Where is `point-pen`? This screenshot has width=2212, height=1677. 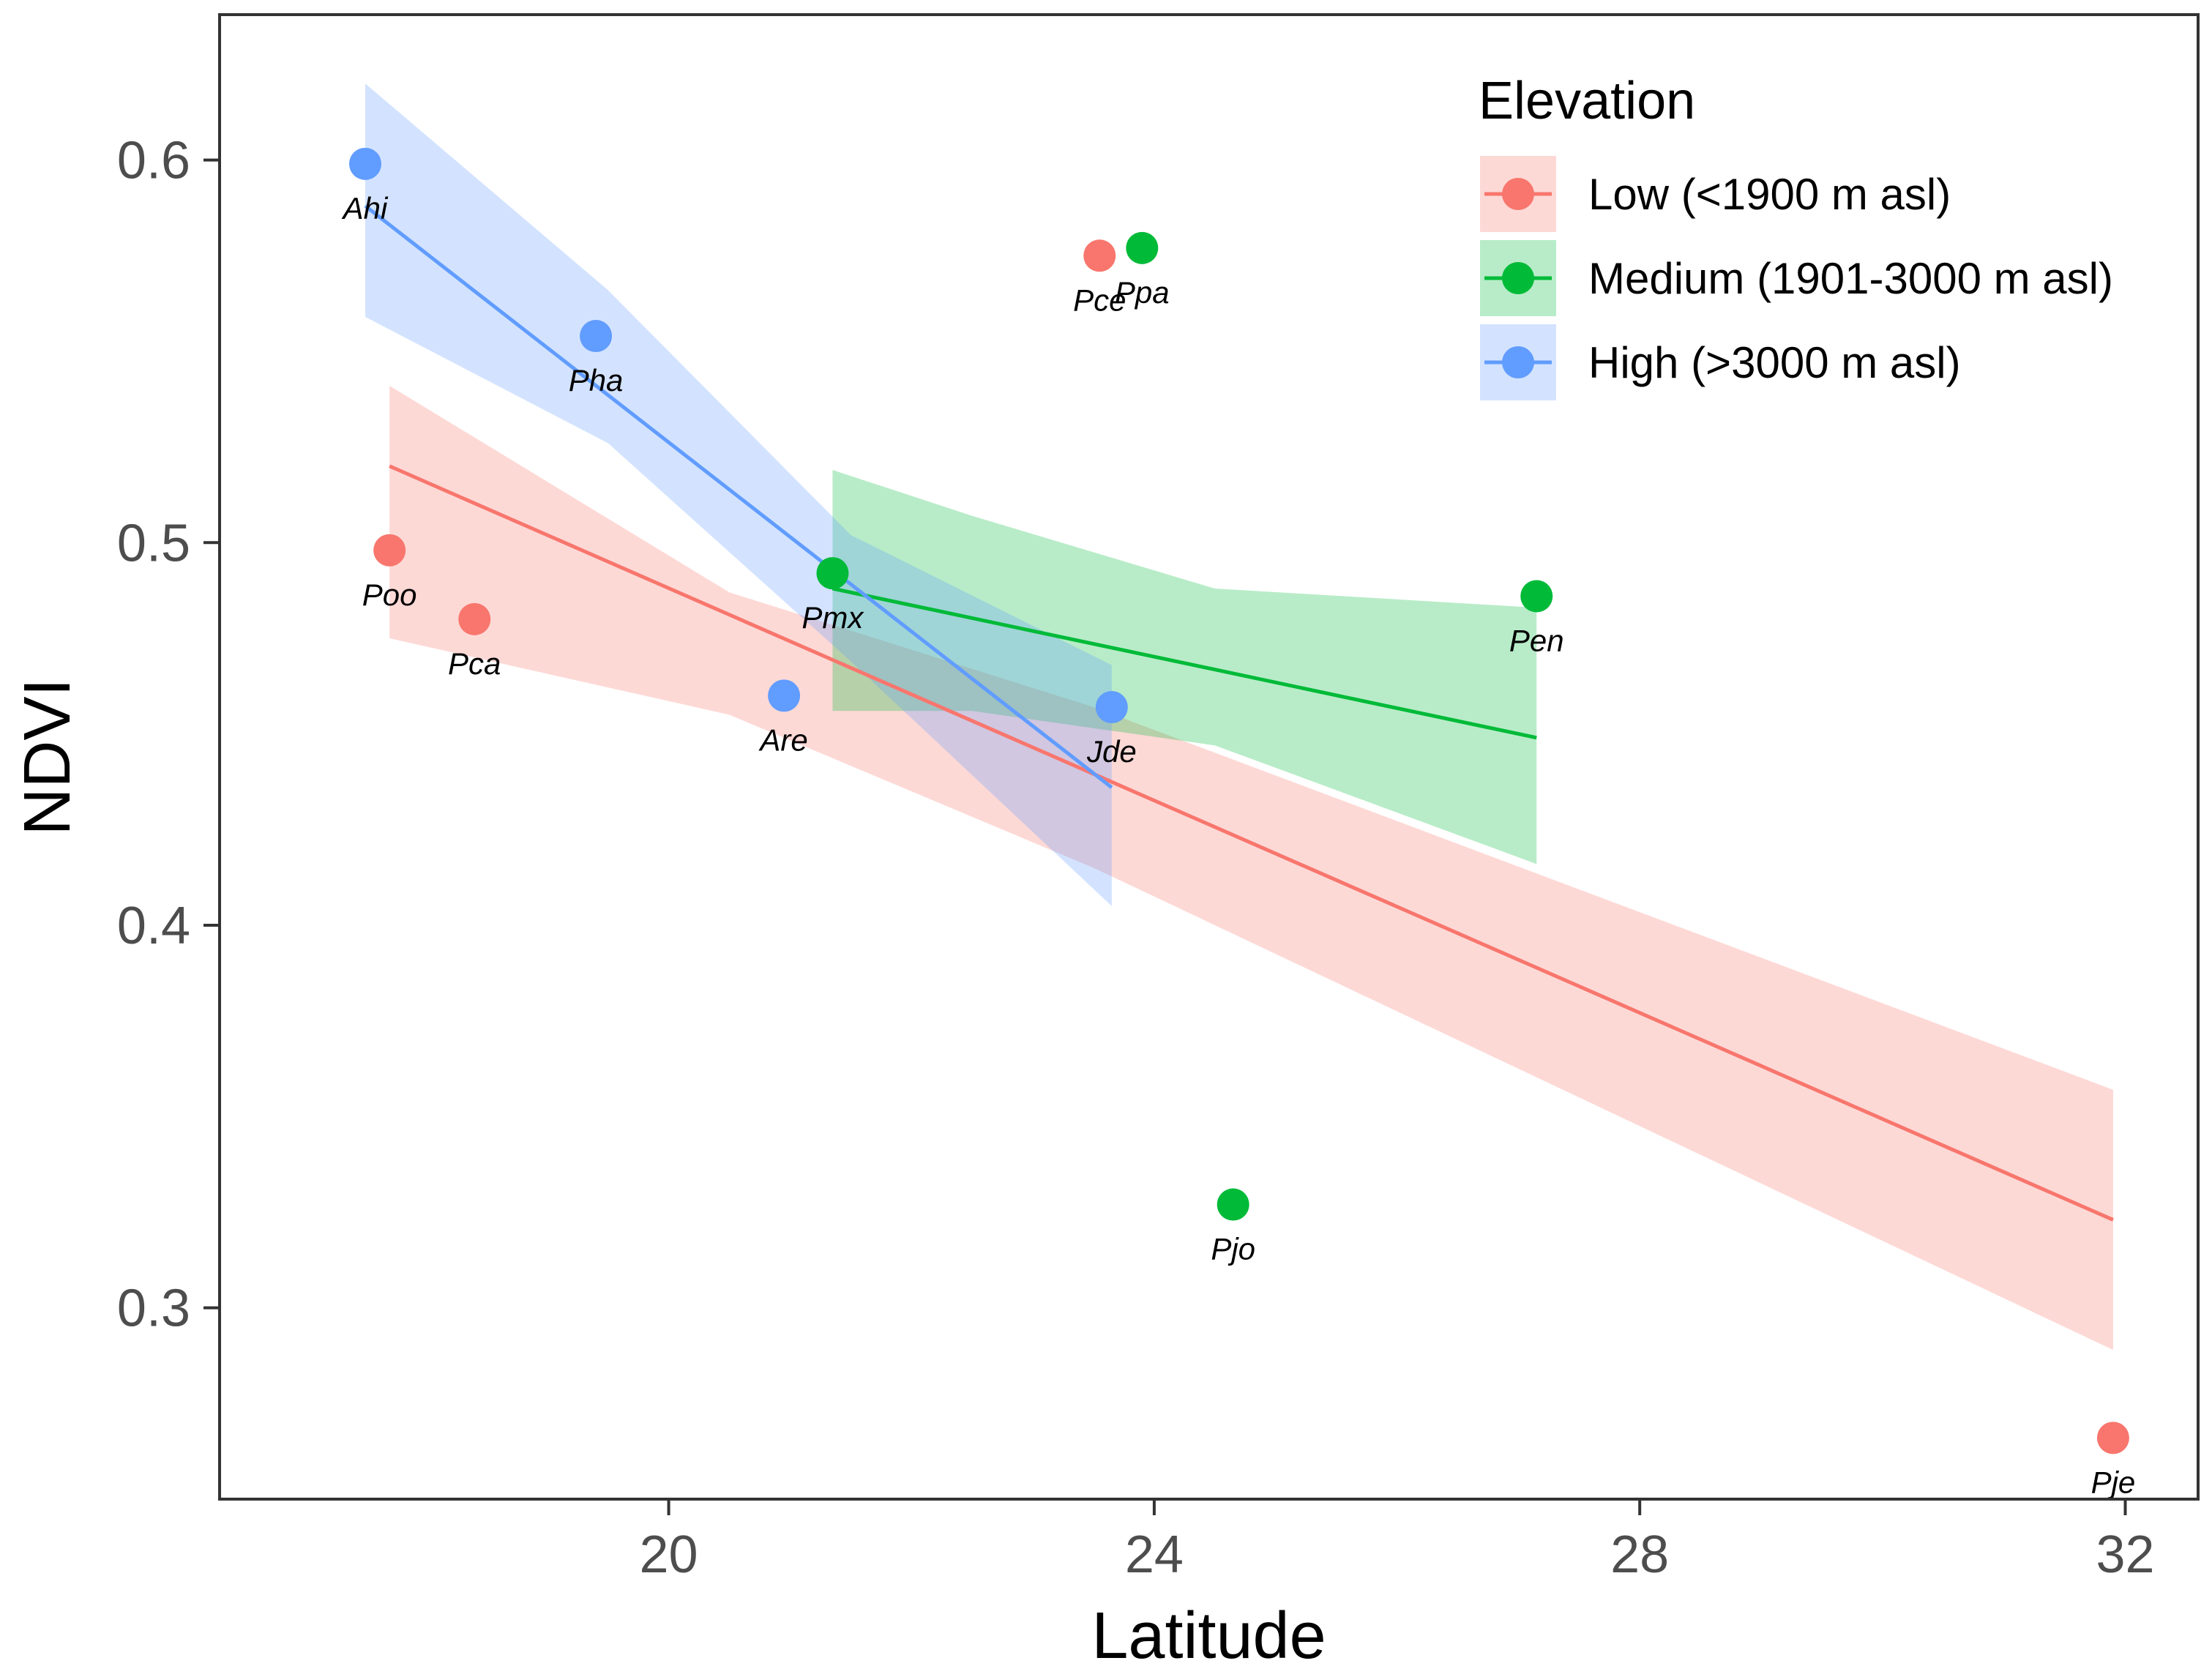 point-pen is located at coordinates (1537, 597).